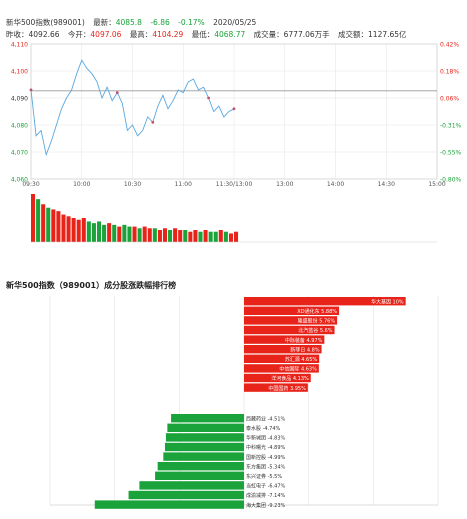 The height and width of the screenshot is (519, 467). What do you see at coordinates (387, 34) in the screenshot?
I see `amount-value: 1127.65亿` at bounding box center [387, 34].